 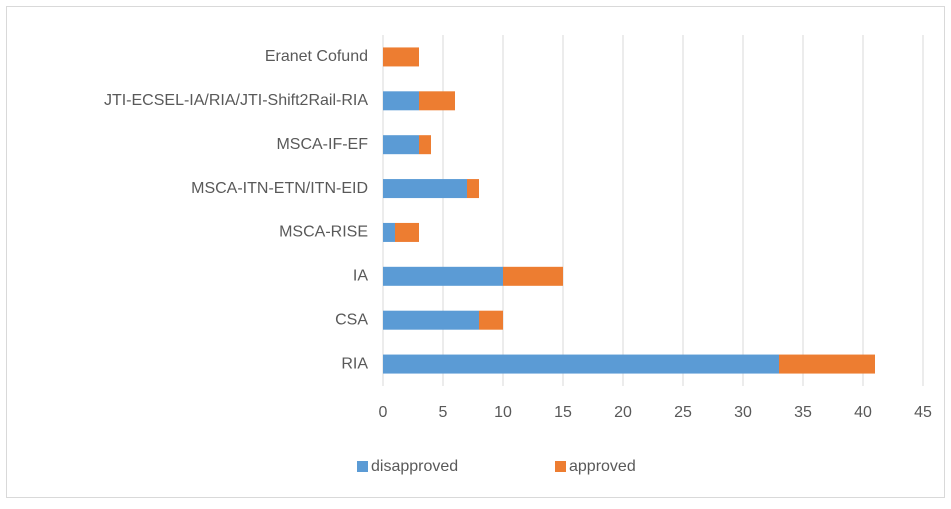 I want to click on x-tick-label: 15, so click(x=563, y=412).